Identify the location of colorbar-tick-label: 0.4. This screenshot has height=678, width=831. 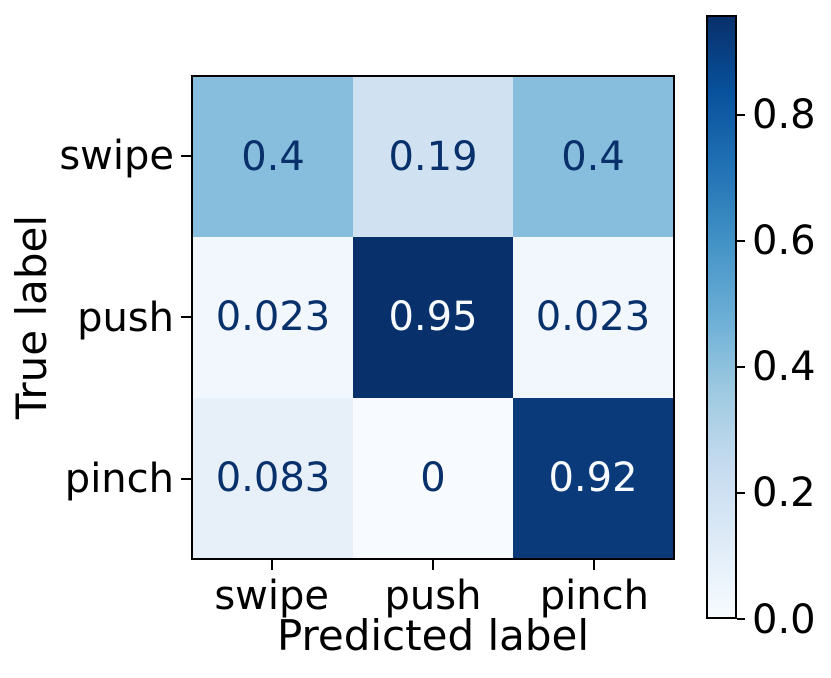
(784, 367).